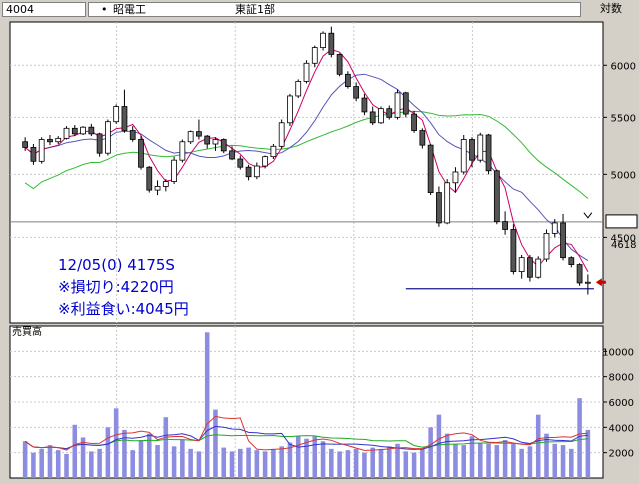  What do you see at coordinates (621, 378) in the screenshot?
I see `volume-tick-label: 8000` at bounding box center [621, 378].